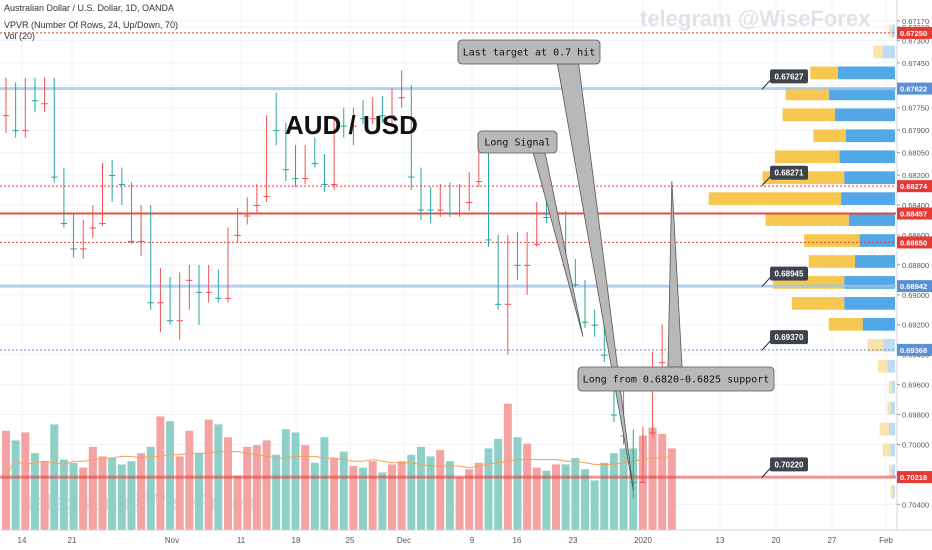 Image resolution: width=932 pixels, height=550 pixels. I want to click on y-tick-label: 0.70000, so click(915, 444).